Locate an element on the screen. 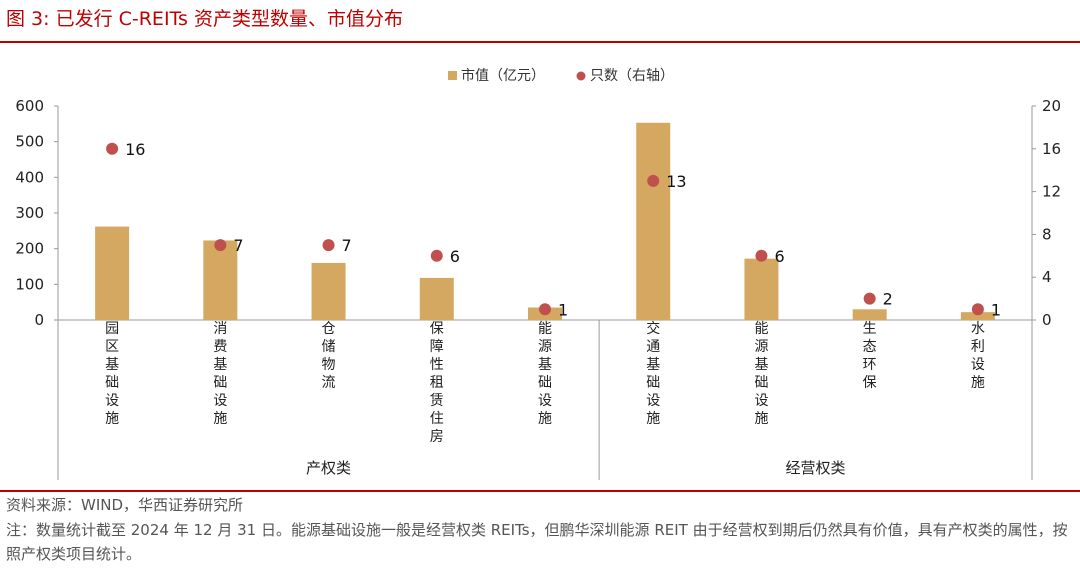 Image resolution: width=1080 pixels, height=569 pixels. category-label: 生态环保 is located at coordinates (870, 356).